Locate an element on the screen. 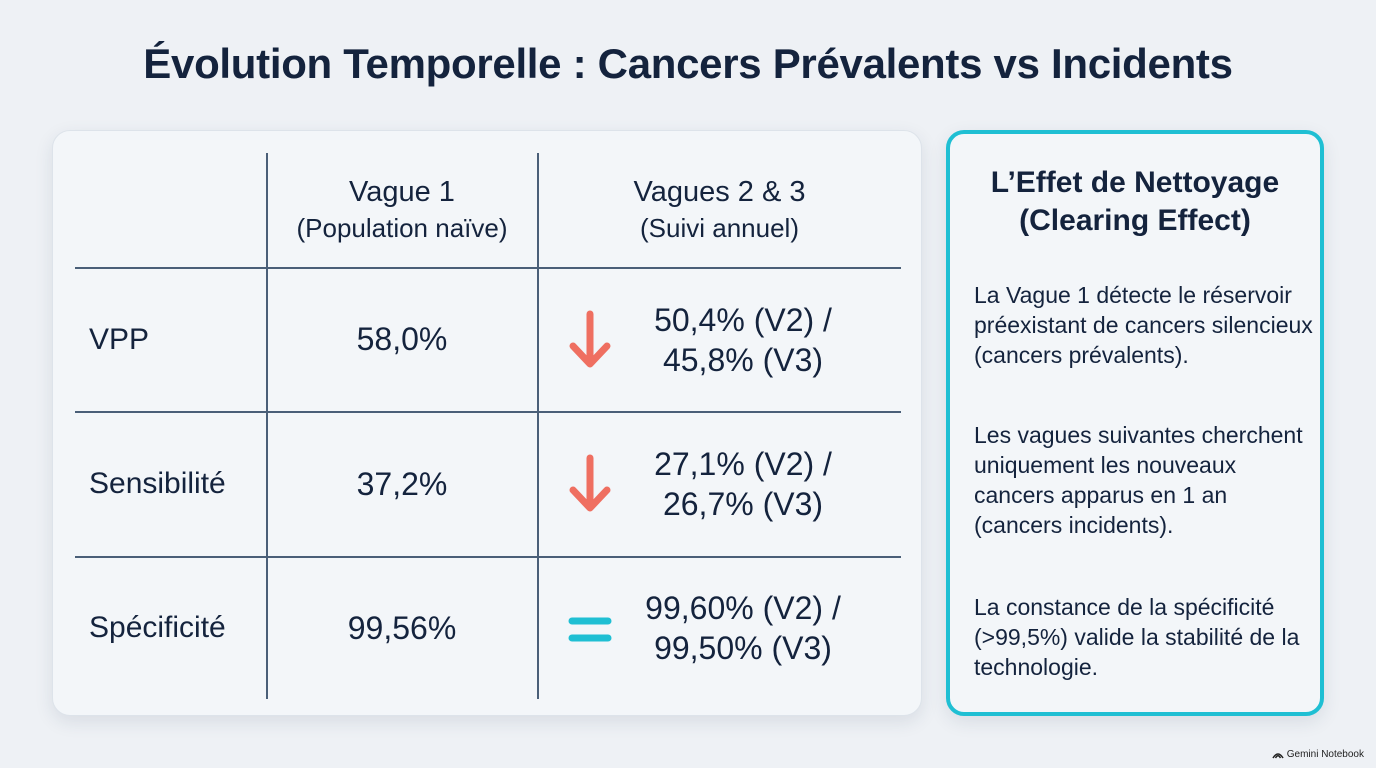 This screenshot has width=1376, height=768. panel-title: L’Effet de Nettoyage (Clearing Effect) is located at coordinates (1135, 202).